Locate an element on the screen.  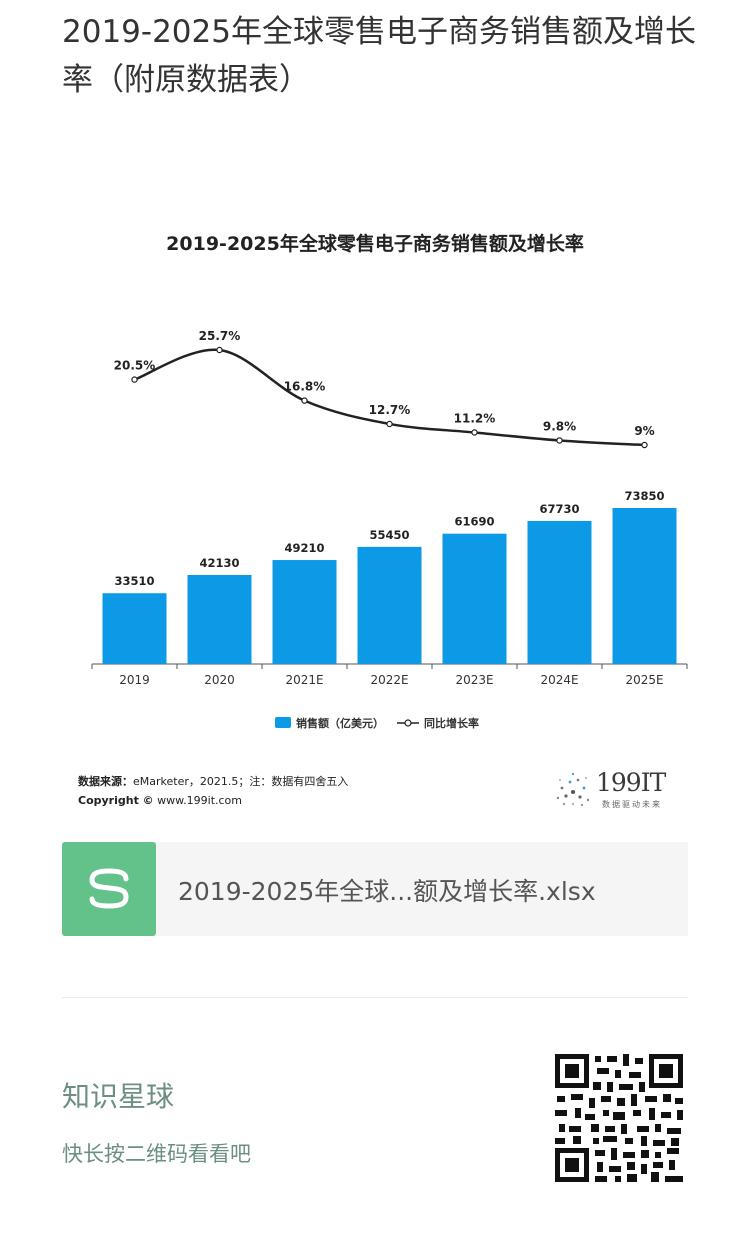
community-title: 知识星球 is located at coordinates (118, 1096).